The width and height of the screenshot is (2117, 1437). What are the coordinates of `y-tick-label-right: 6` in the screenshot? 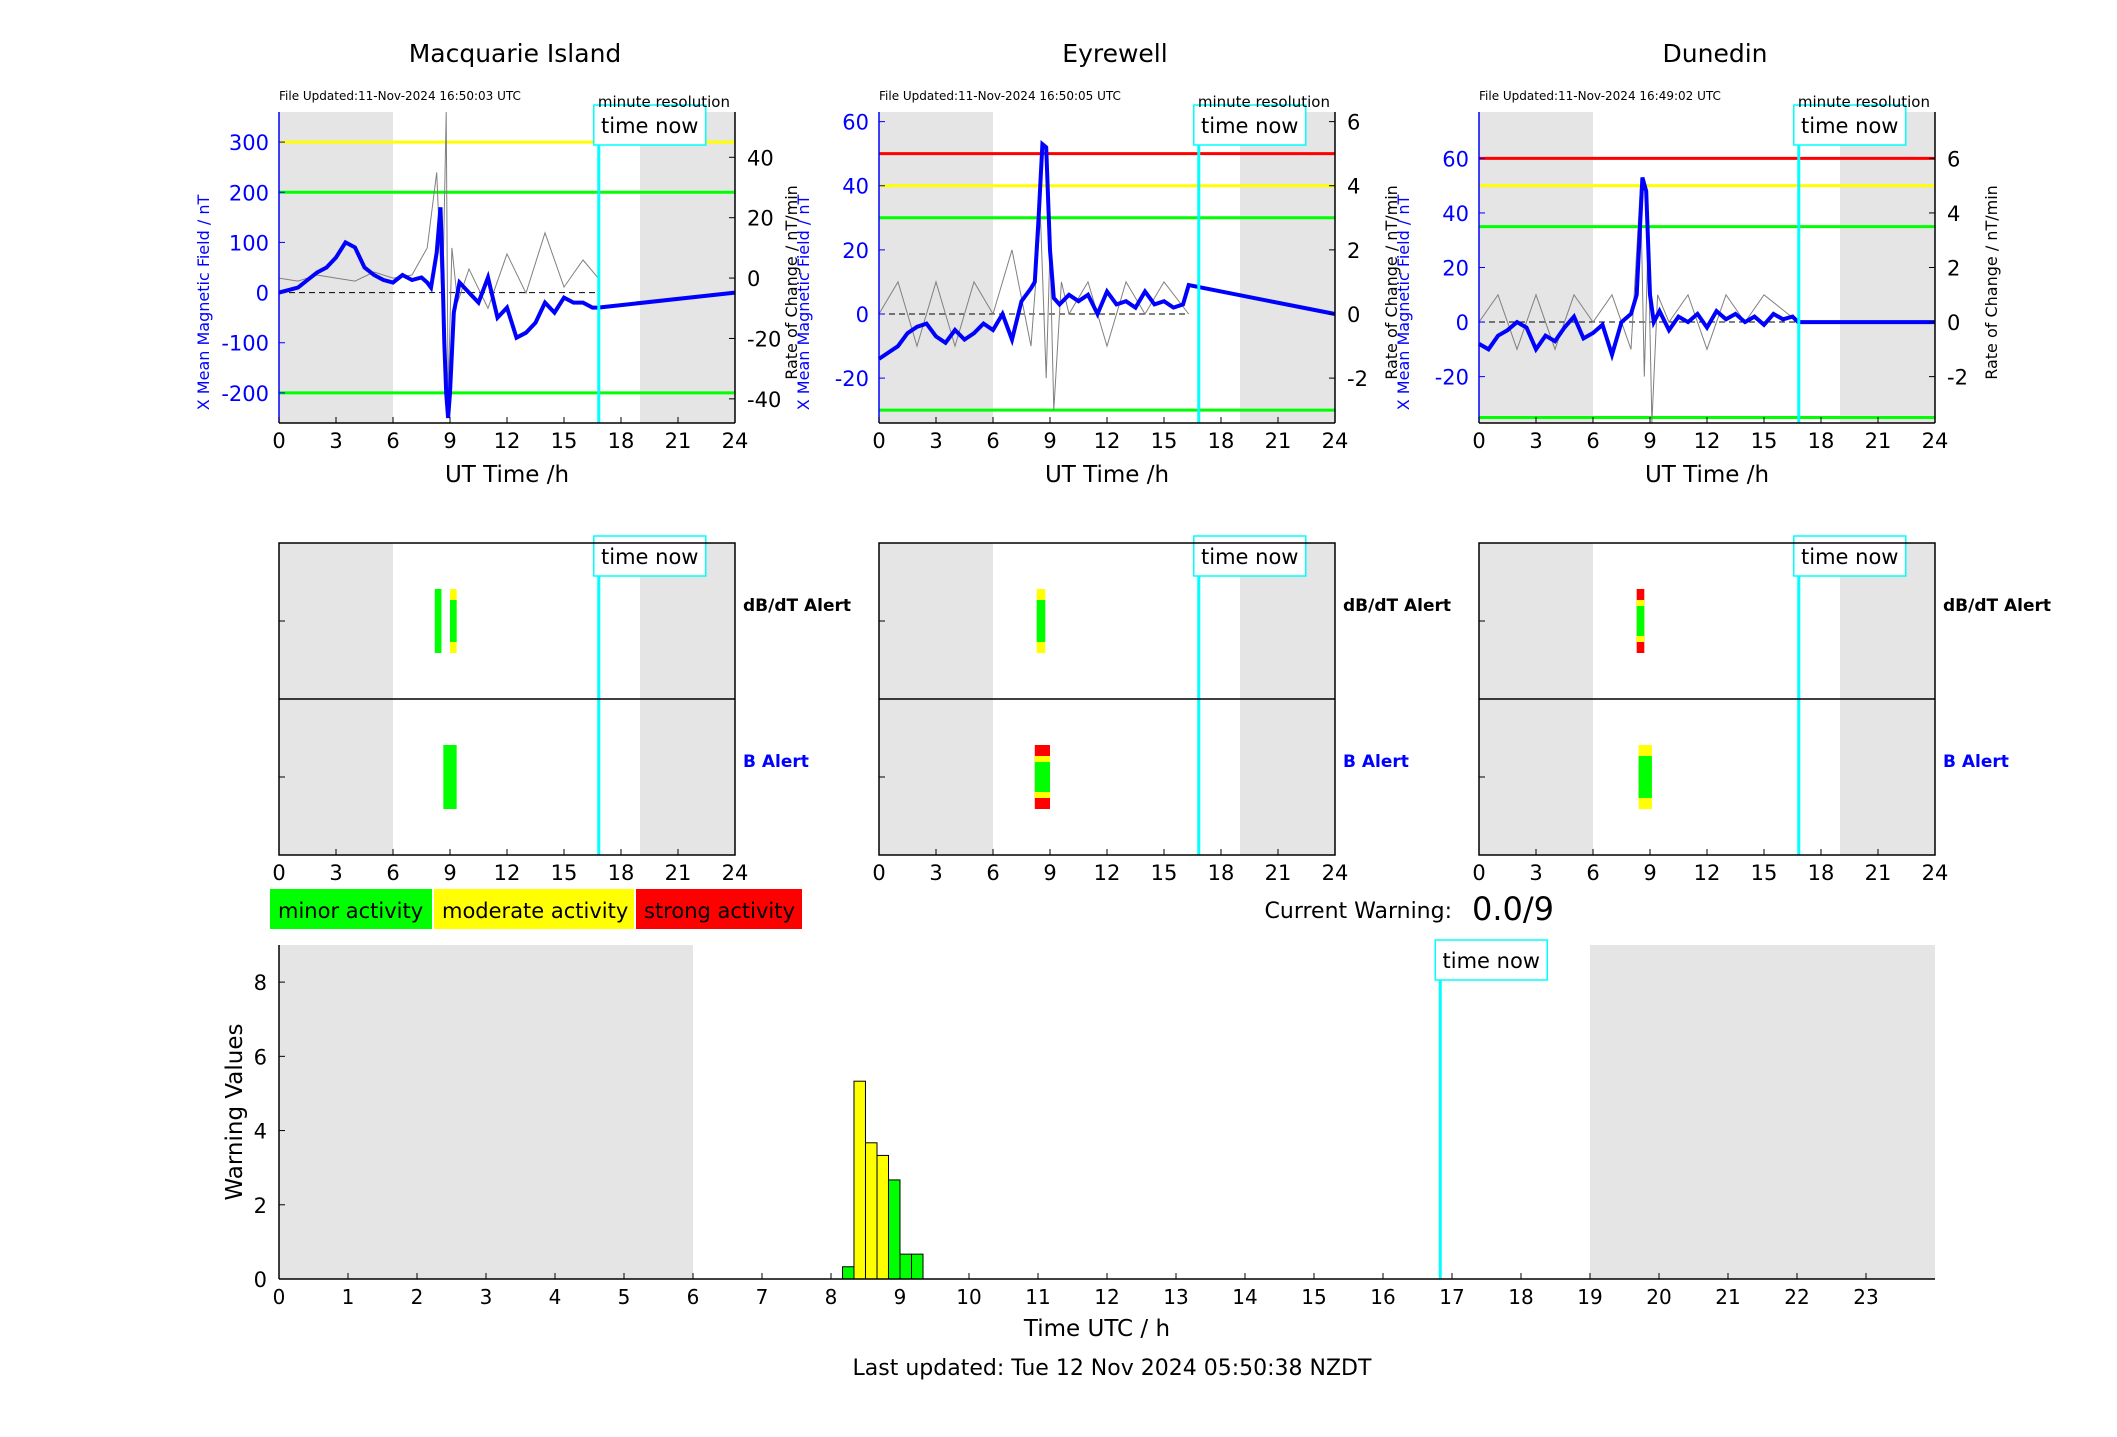 It's located at (1953, 159).